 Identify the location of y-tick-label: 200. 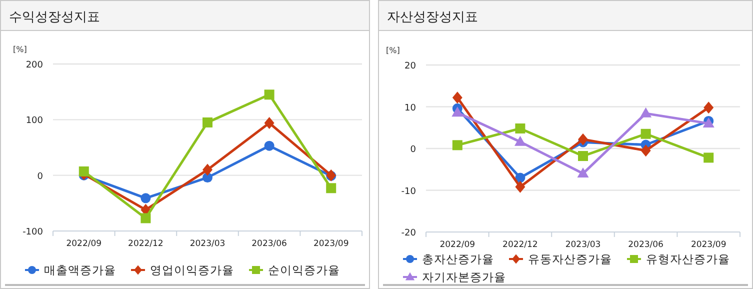
(35, 65).